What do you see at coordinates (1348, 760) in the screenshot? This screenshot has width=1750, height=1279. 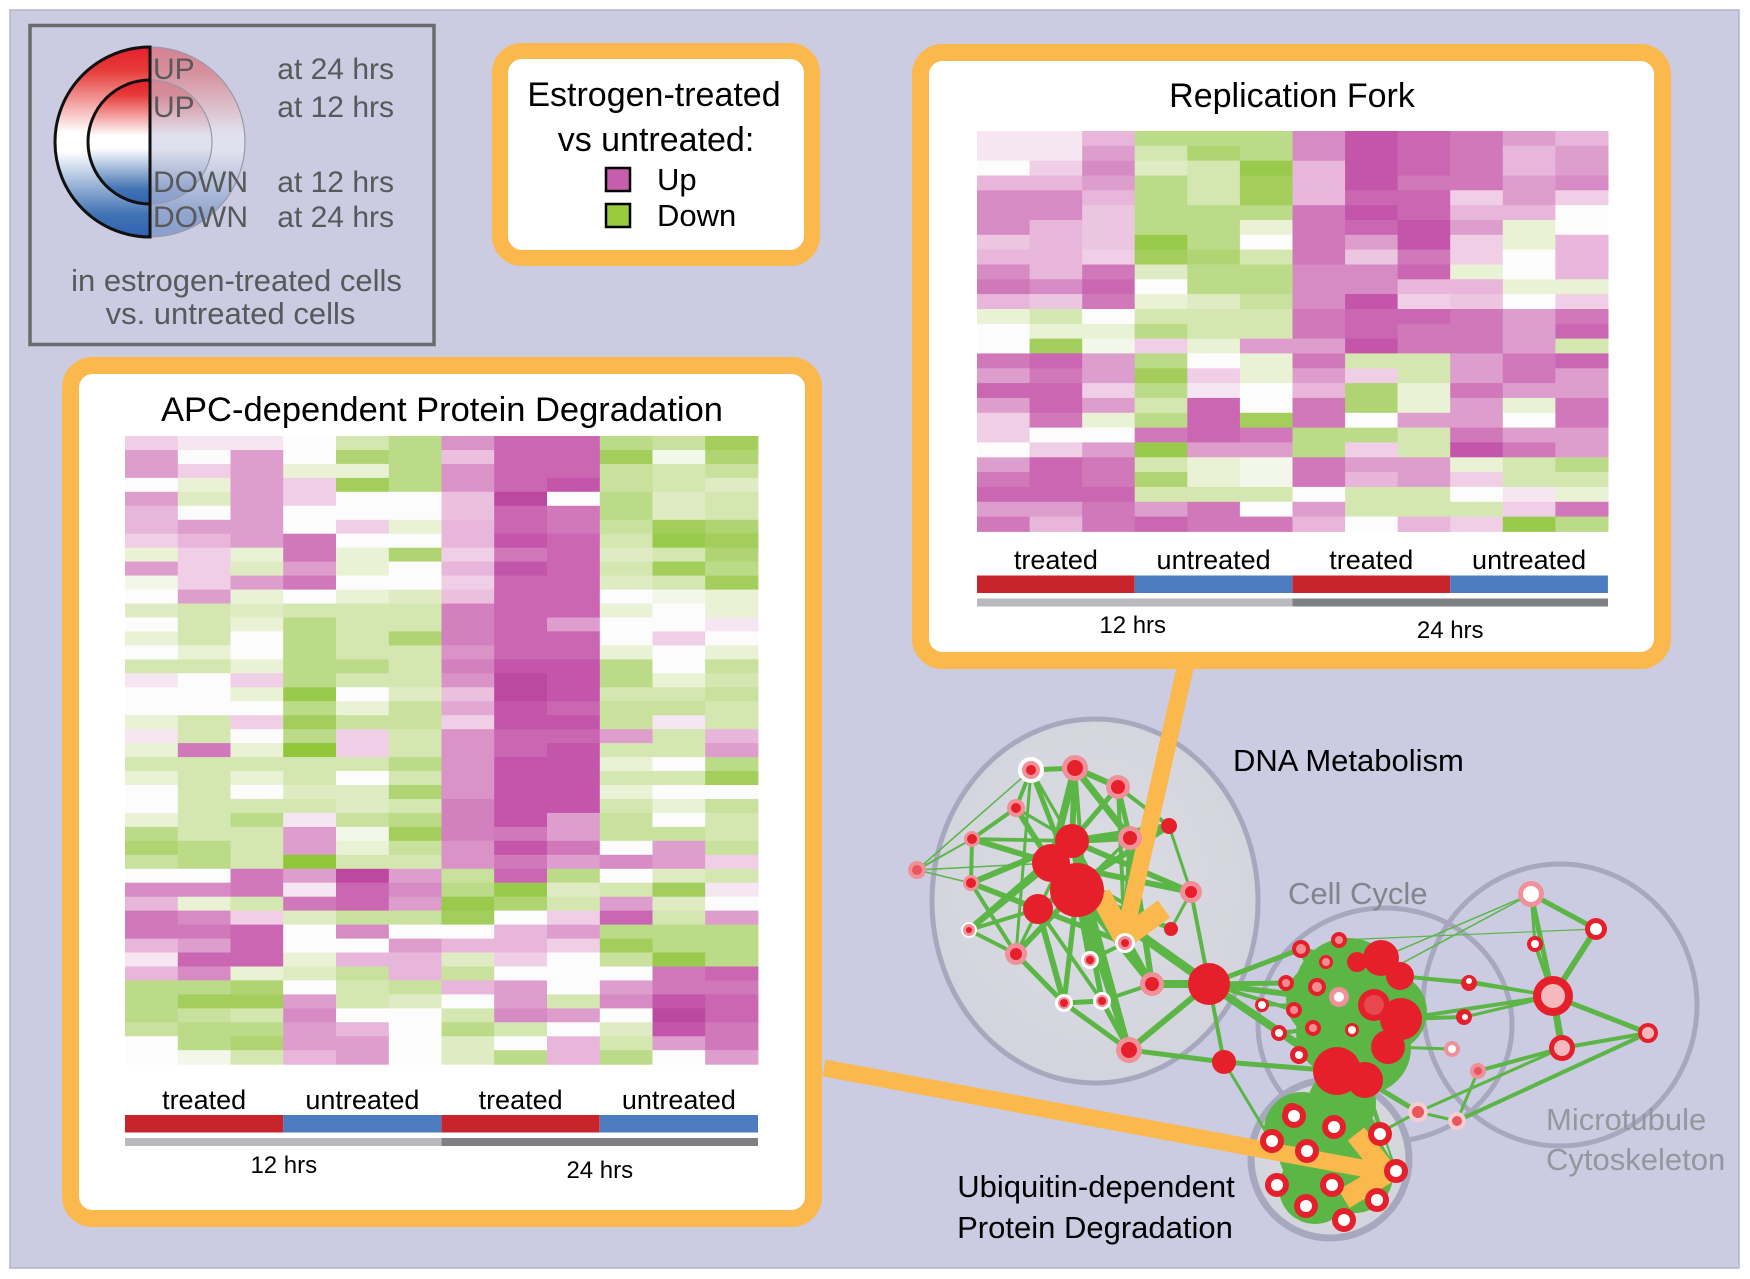 I see `svg-text: DNA Metabolism` at bounding box center [1348, 760].